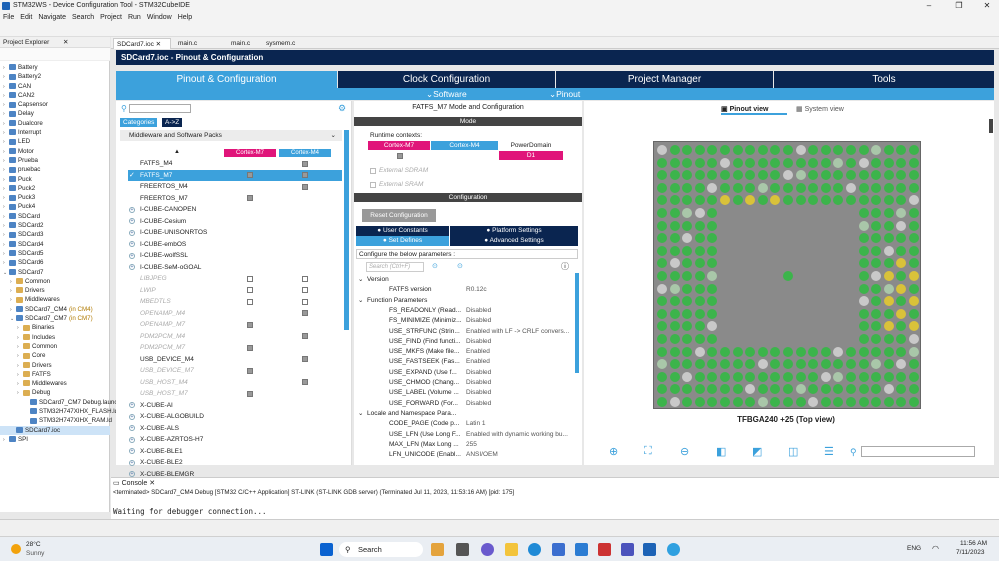 This screenshot has width=999, height=561. I want to click on tree-item: › SPI, so click(55, 439).